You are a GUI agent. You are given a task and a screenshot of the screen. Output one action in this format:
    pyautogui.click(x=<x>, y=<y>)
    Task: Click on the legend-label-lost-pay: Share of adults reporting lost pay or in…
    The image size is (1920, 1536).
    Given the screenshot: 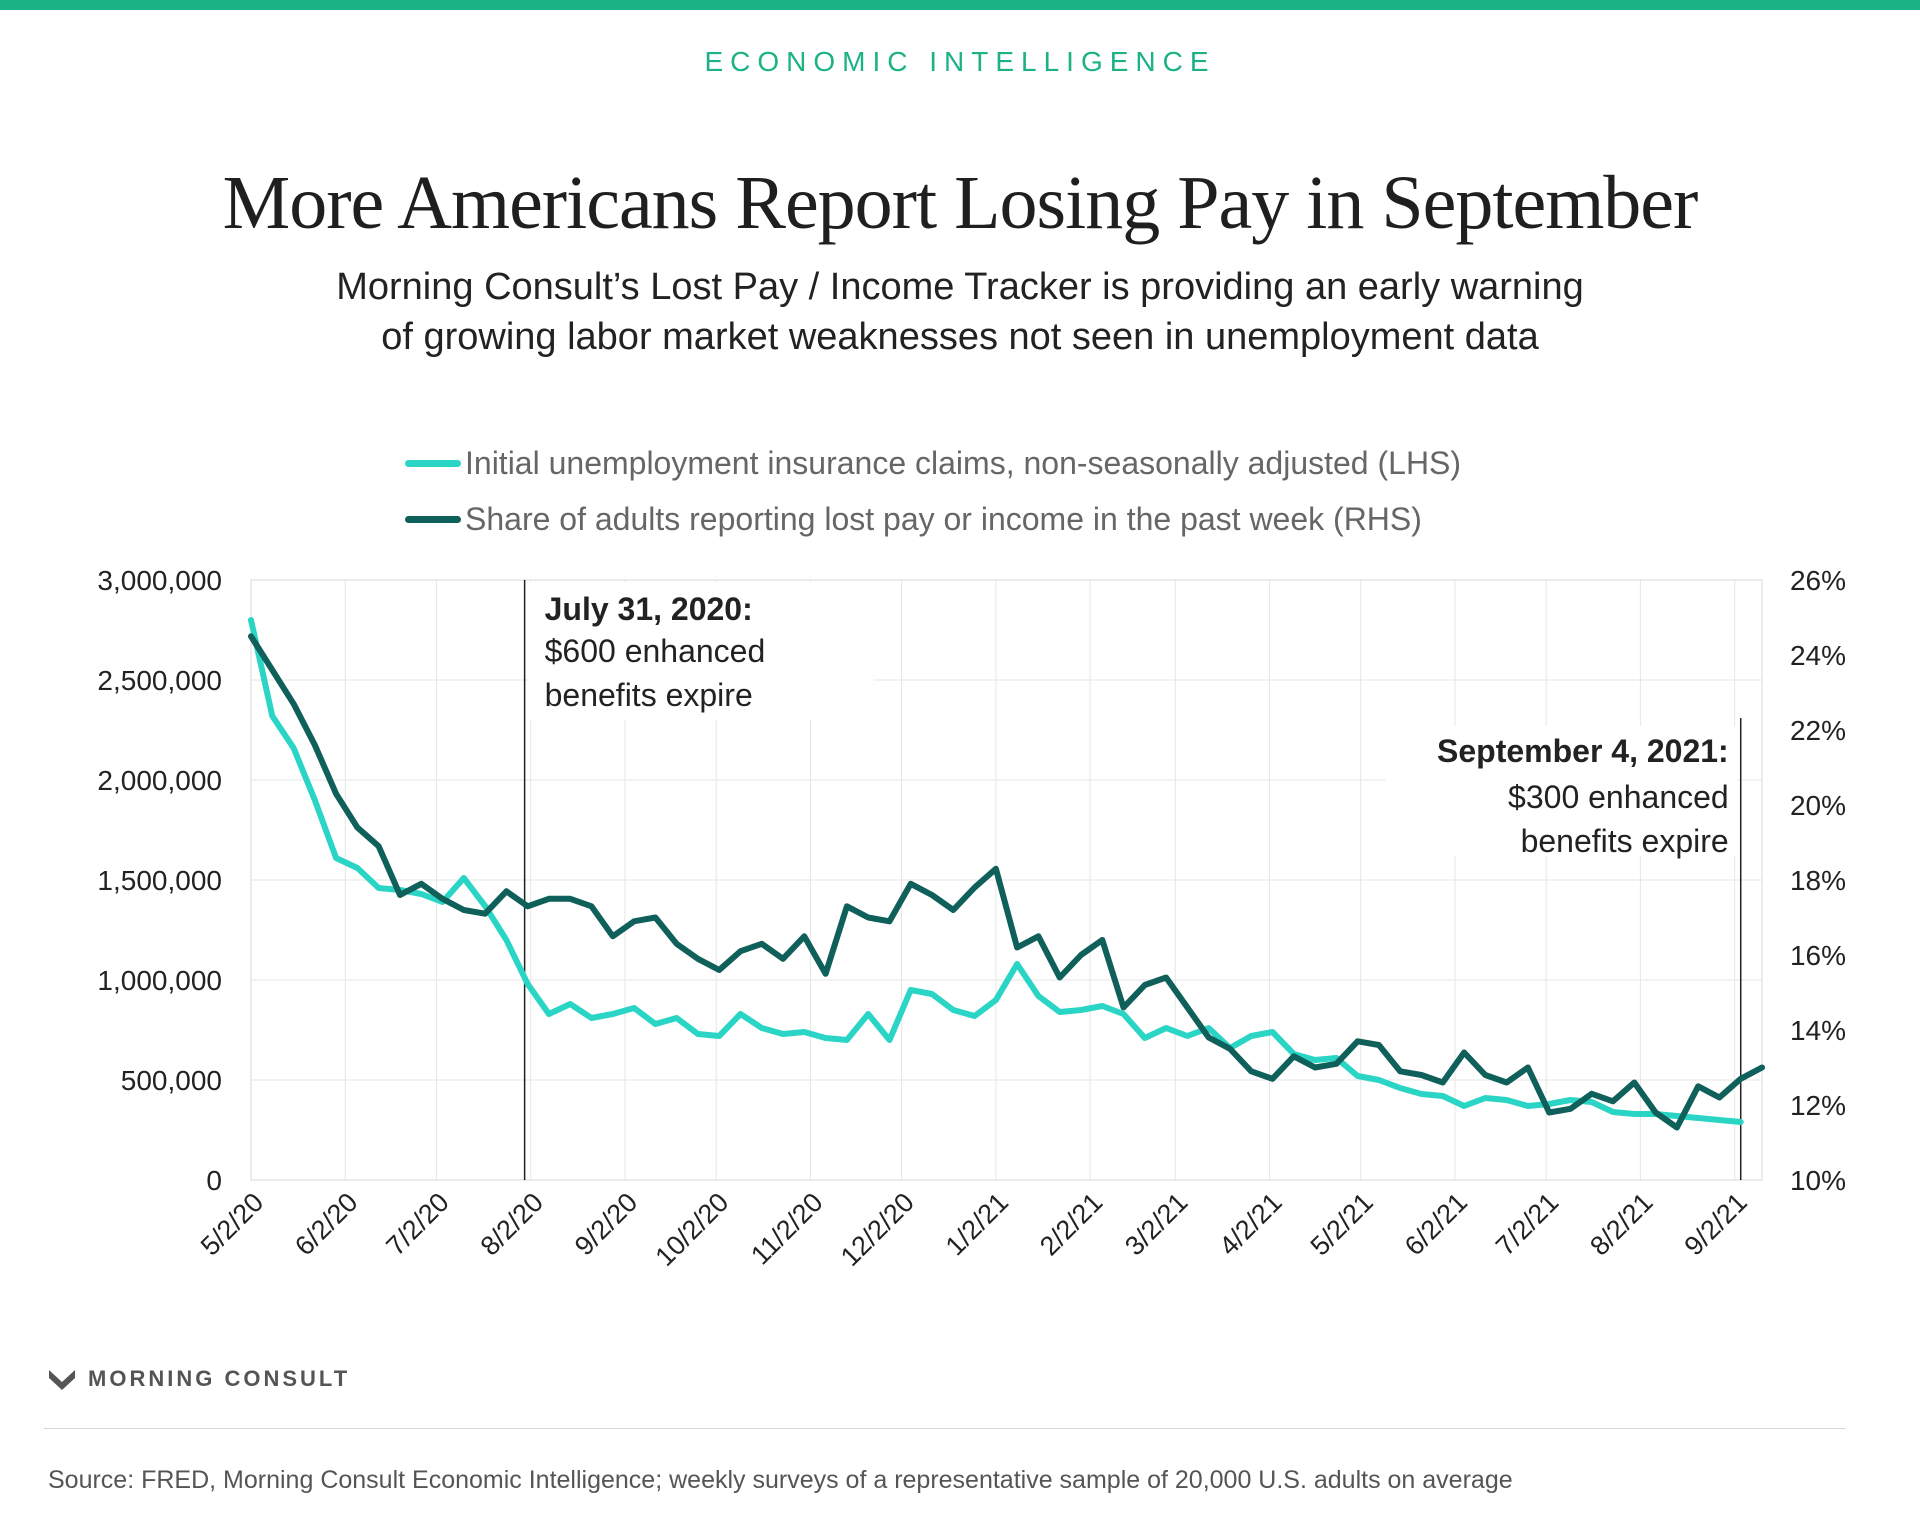 What is the action you would take?
    pyautogui.click(x=943, y=518)
    